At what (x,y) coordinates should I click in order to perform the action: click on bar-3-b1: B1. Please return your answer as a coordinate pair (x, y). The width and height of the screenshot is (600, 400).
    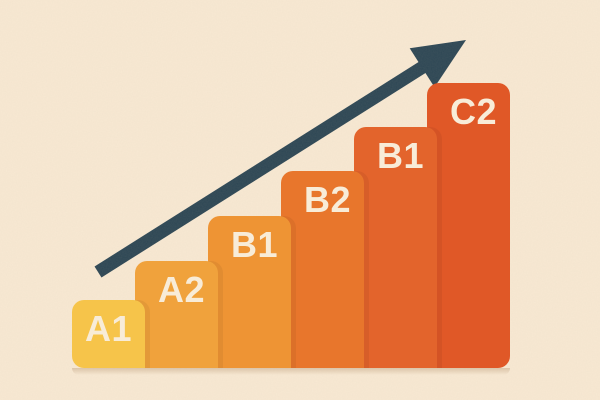
    Looking at the image, I should click on (249, 292).